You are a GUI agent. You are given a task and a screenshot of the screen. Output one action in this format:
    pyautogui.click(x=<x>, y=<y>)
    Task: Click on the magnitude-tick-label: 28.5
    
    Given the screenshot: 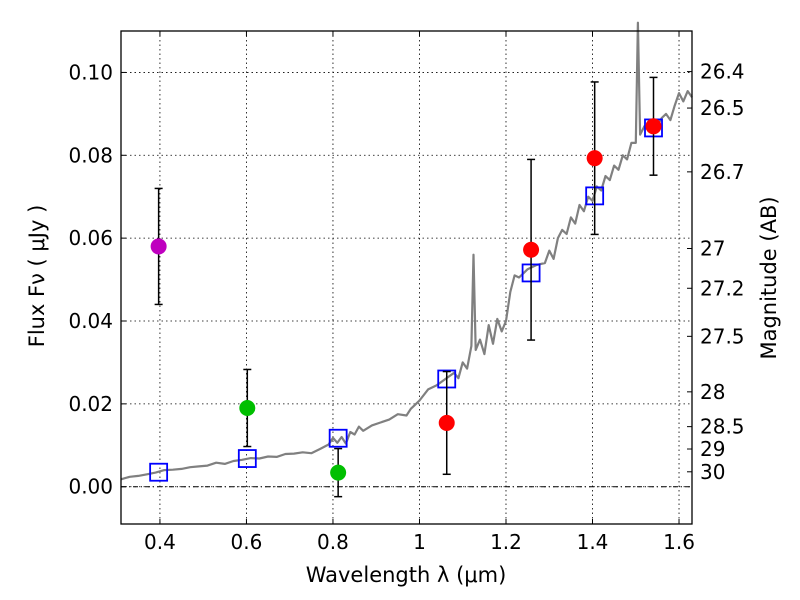 What is the action you would take?
    pyautogui.click(x=722, y=427)
    